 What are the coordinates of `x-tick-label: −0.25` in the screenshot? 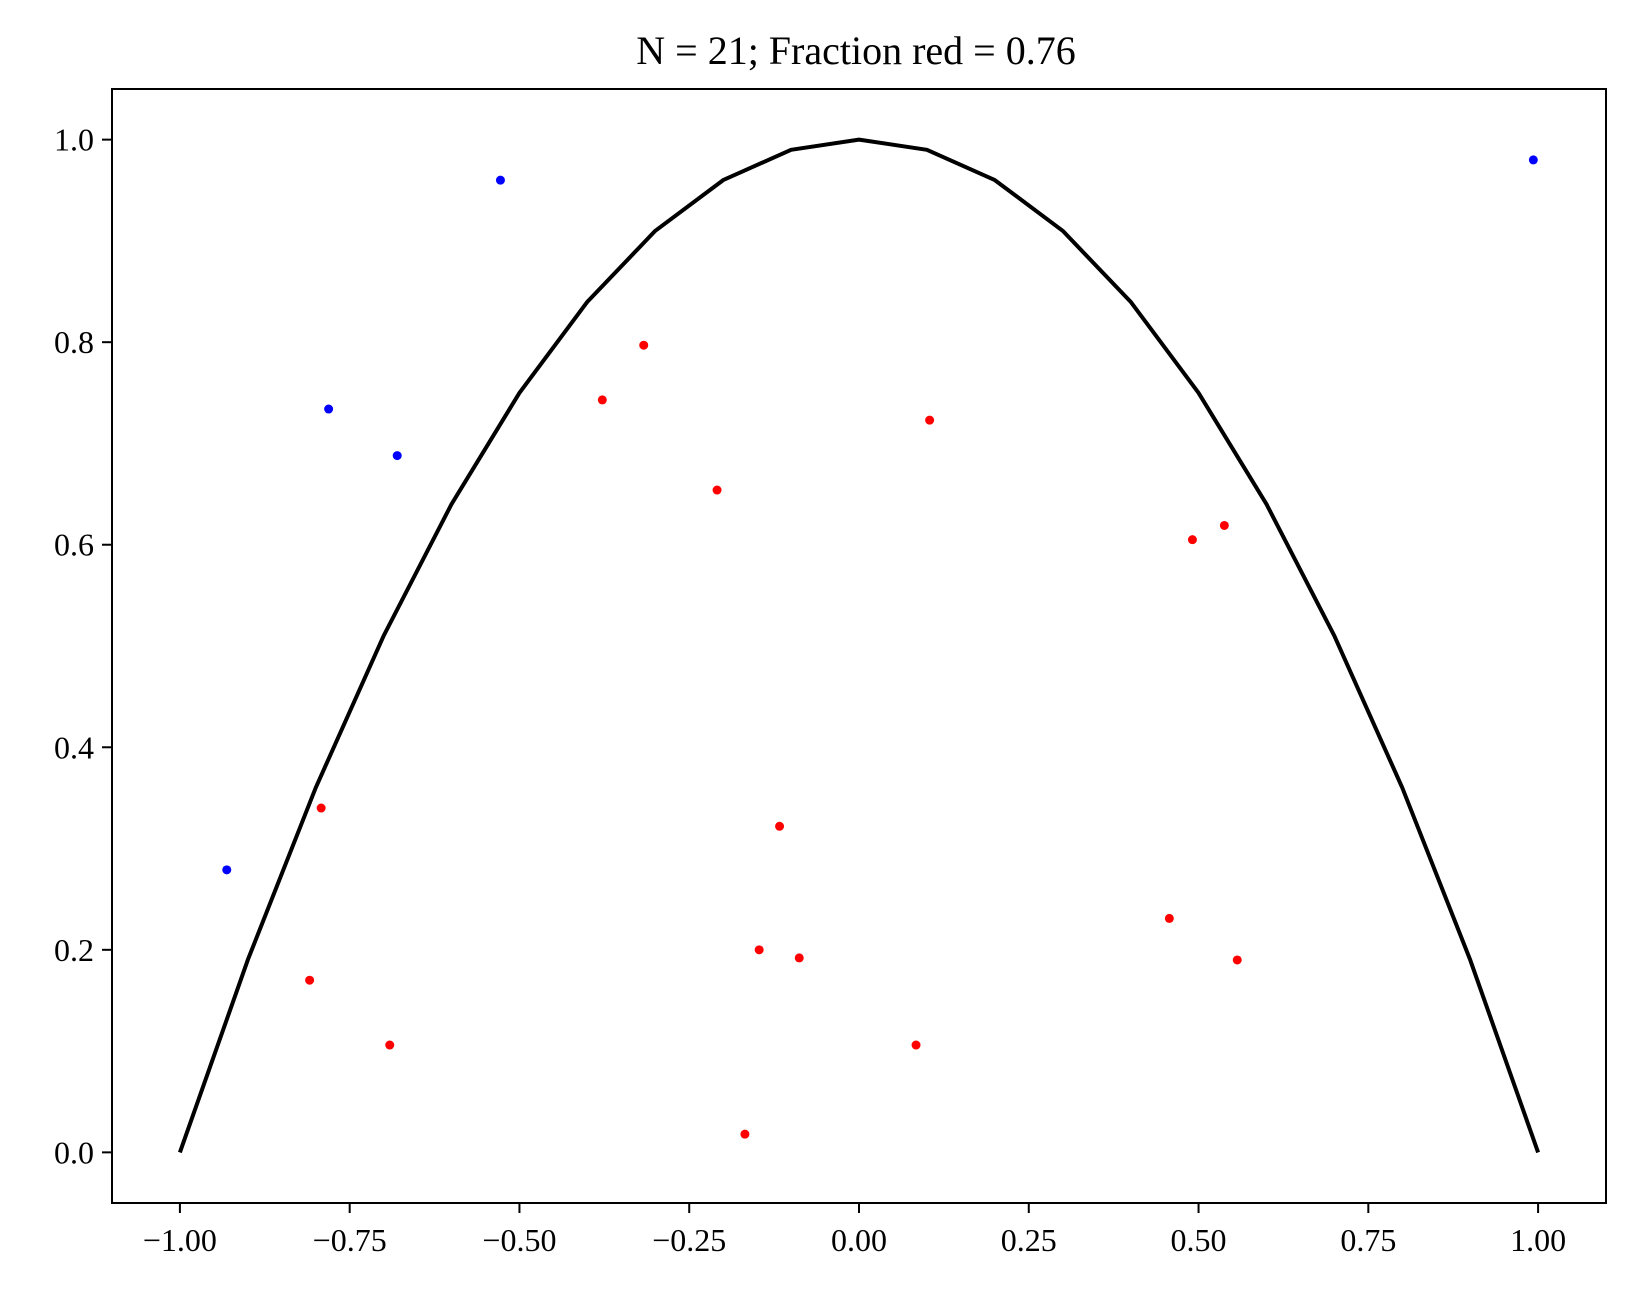 It's located at (689, 1240).